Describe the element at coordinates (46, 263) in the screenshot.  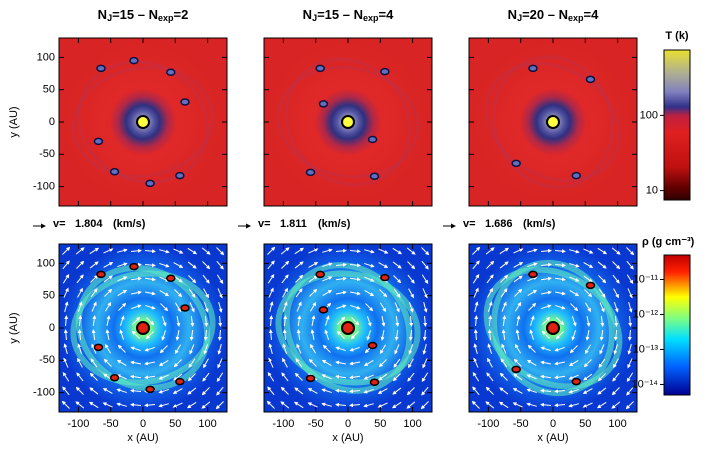
I see `y-tick-label: 100` at that location.